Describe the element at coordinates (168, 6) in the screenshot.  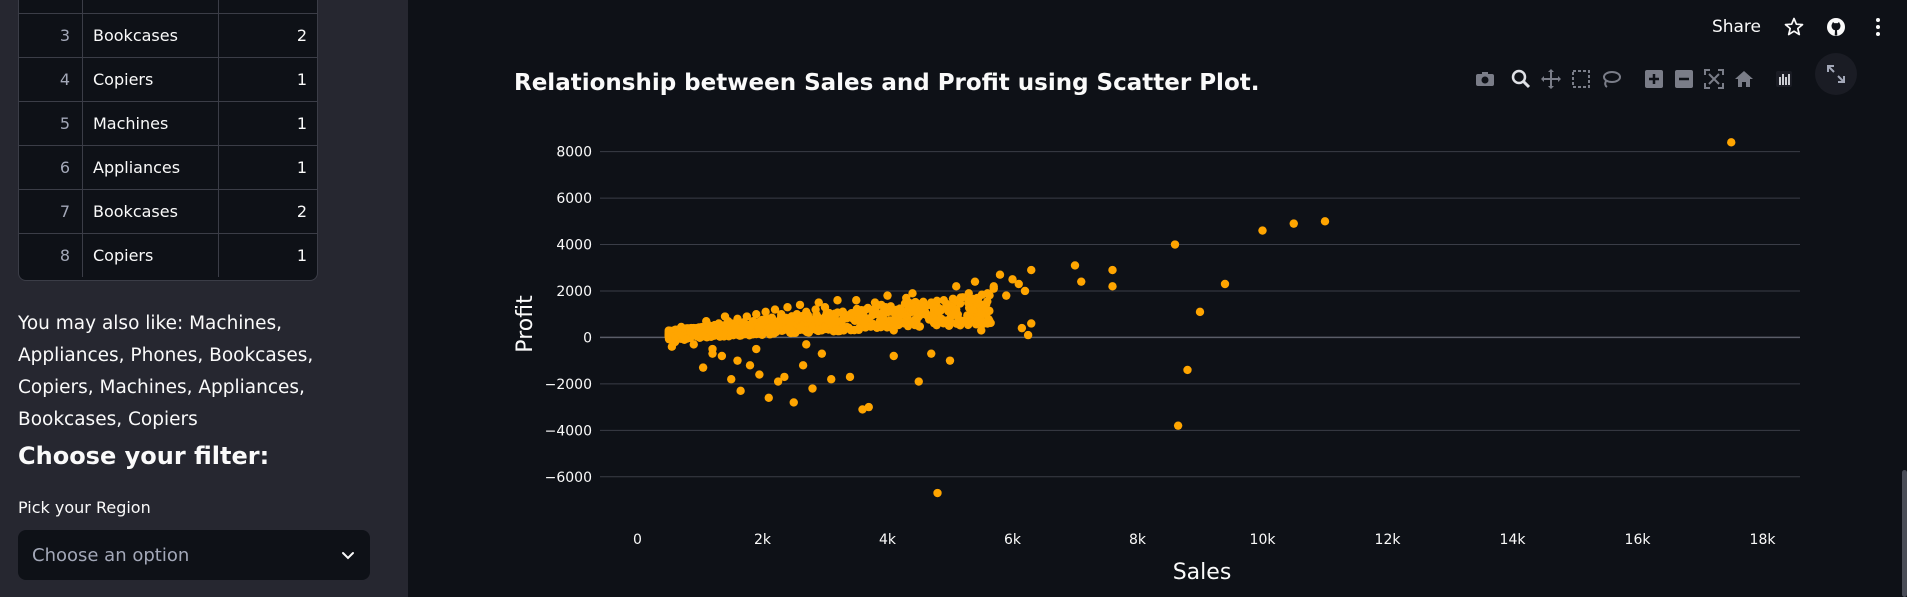
I see `table-row` at that location.